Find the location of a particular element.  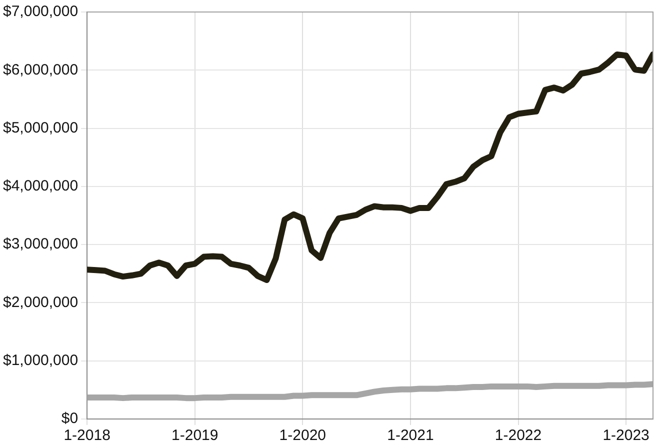

x-tick-label: 1-2019 is located at coordinates (195, 435).